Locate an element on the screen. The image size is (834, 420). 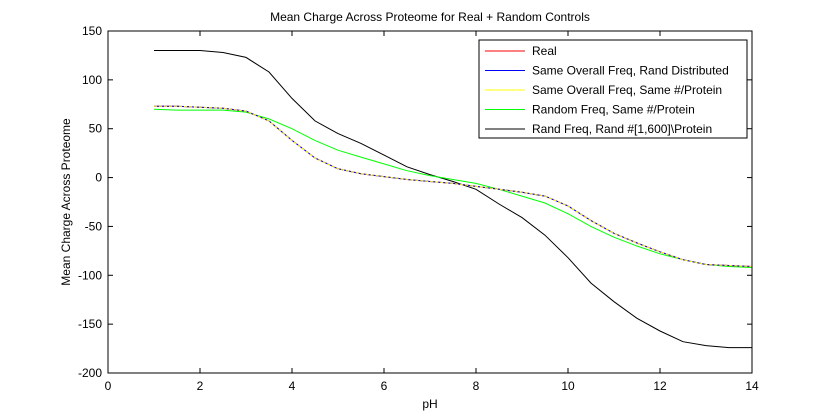
legend-entry: Random Freq, Same #/Protein is located at coordinates (613, 110).